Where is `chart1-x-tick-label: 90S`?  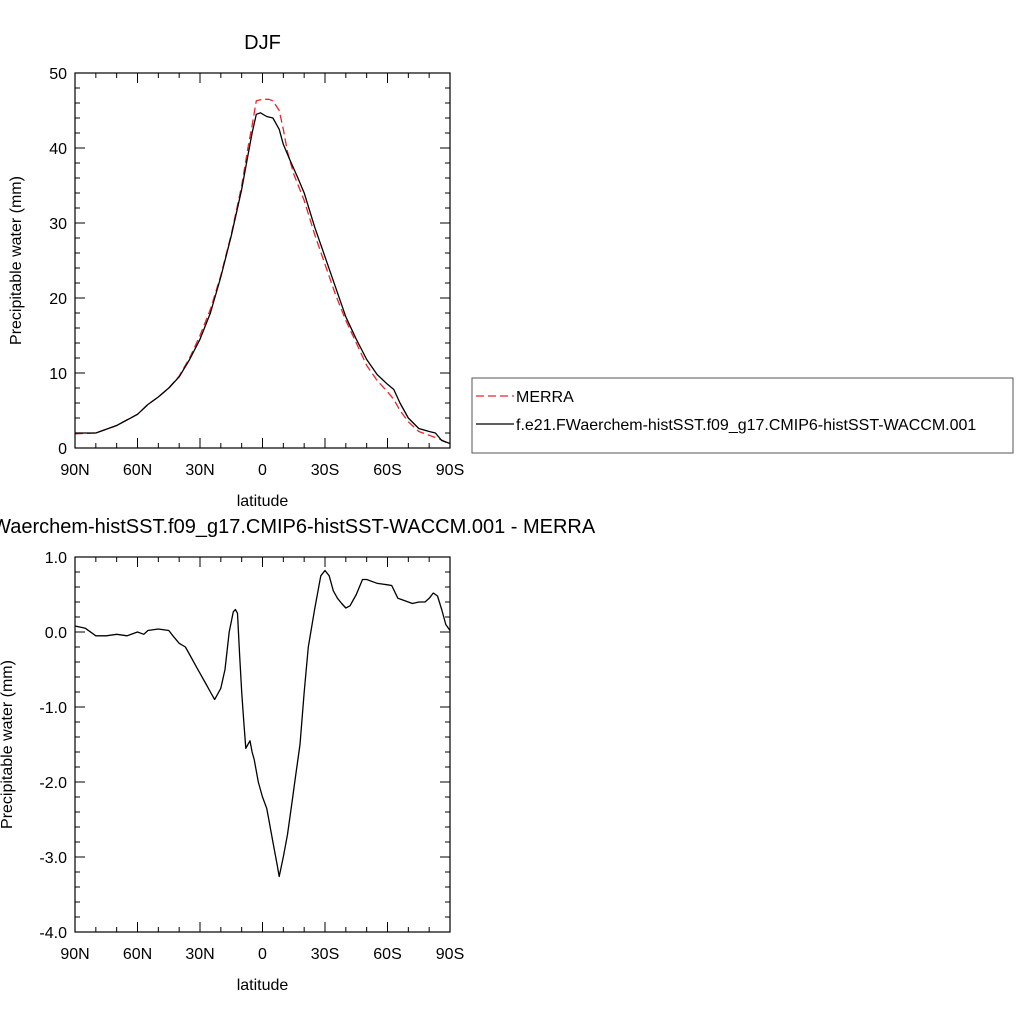 chart1-x-tick-label: 90S is located at coordinates (450, 470).